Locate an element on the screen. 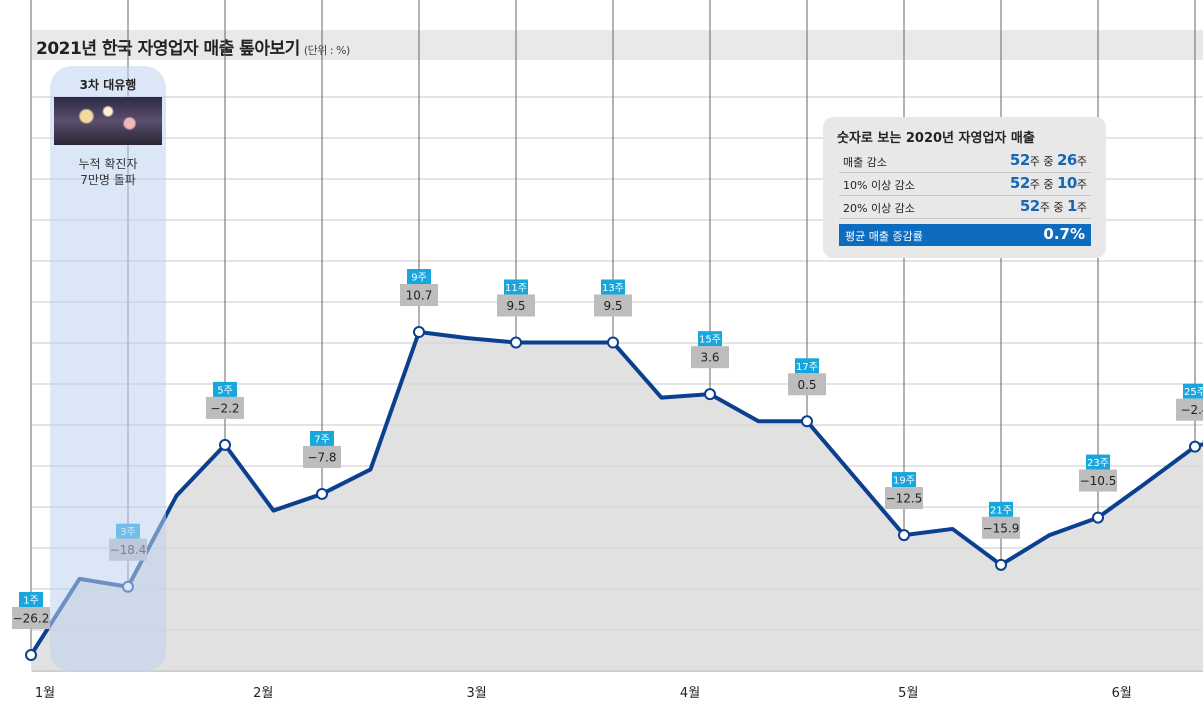 The image size is (1203, 706). stats-row-value: 52주 중 10주 is located at coordinates (1048, 183).